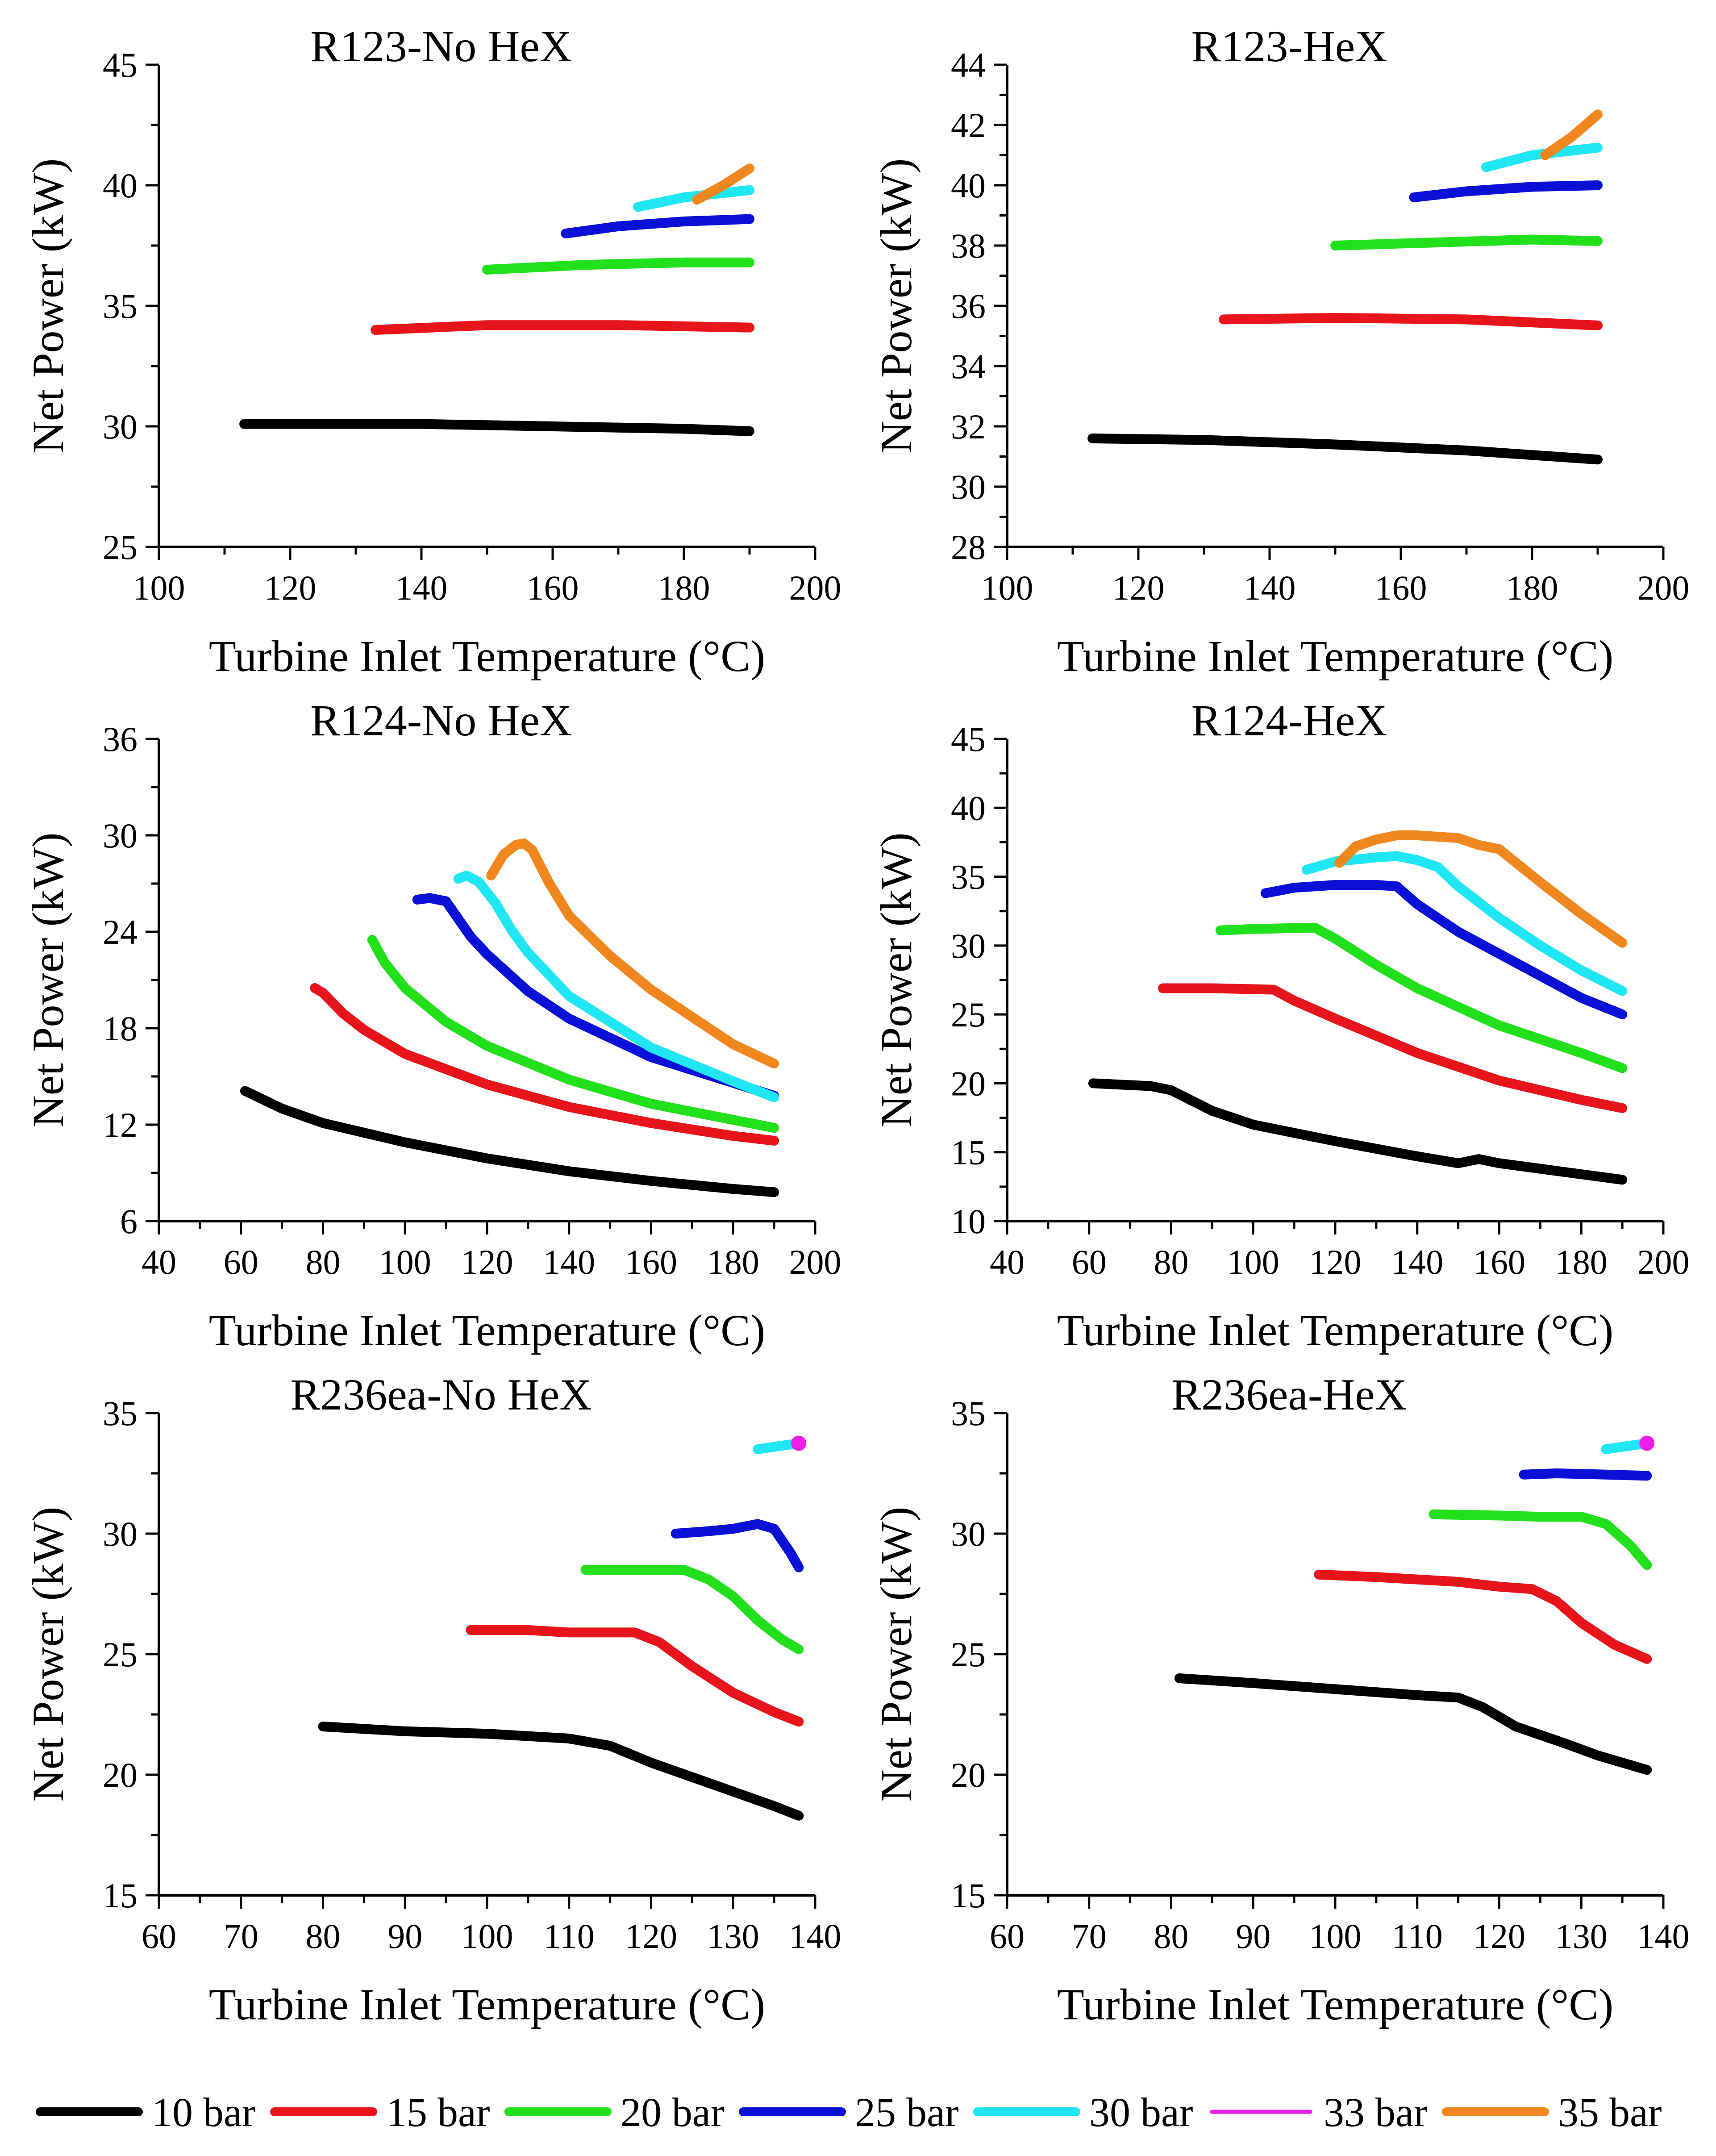 This screenshot has width=1716, height=2156. Describe the element at coordinates (1289, 720) in the screenshot. I see `panel-title: R124-HeX` at that location.